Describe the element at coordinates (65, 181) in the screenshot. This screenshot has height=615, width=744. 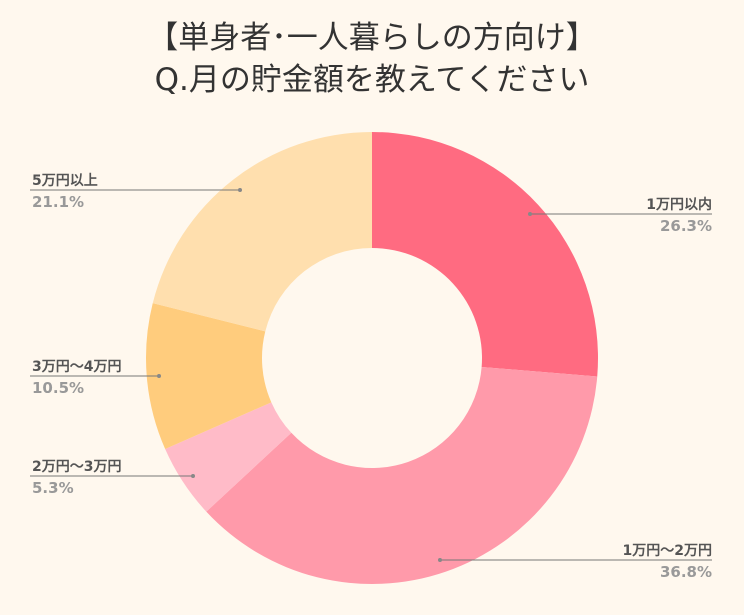
I see `category-label: 5万円以上` at that location.